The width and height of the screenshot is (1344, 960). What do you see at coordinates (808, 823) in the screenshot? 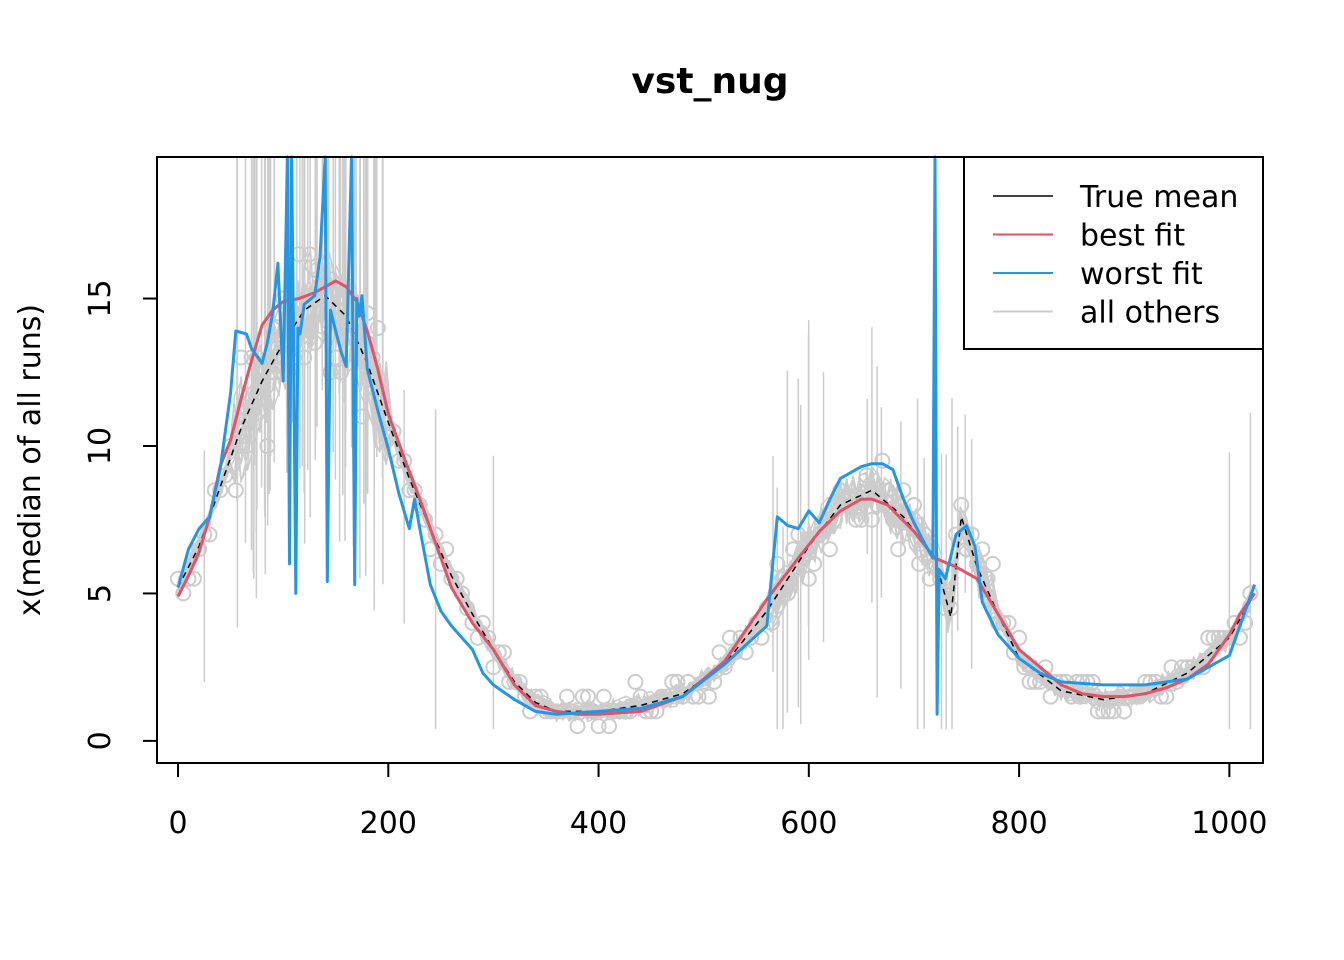
I see `x-tick-label: 600` at bounding box center [808, 823].